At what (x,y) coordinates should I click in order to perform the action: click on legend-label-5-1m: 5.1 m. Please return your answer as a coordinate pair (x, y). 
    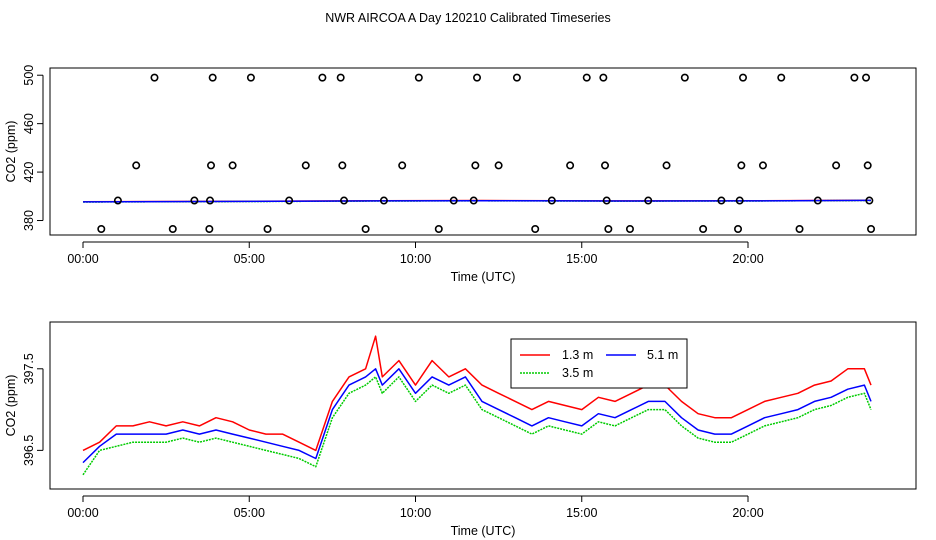
    Looking at the image, I should click on (662, 355).